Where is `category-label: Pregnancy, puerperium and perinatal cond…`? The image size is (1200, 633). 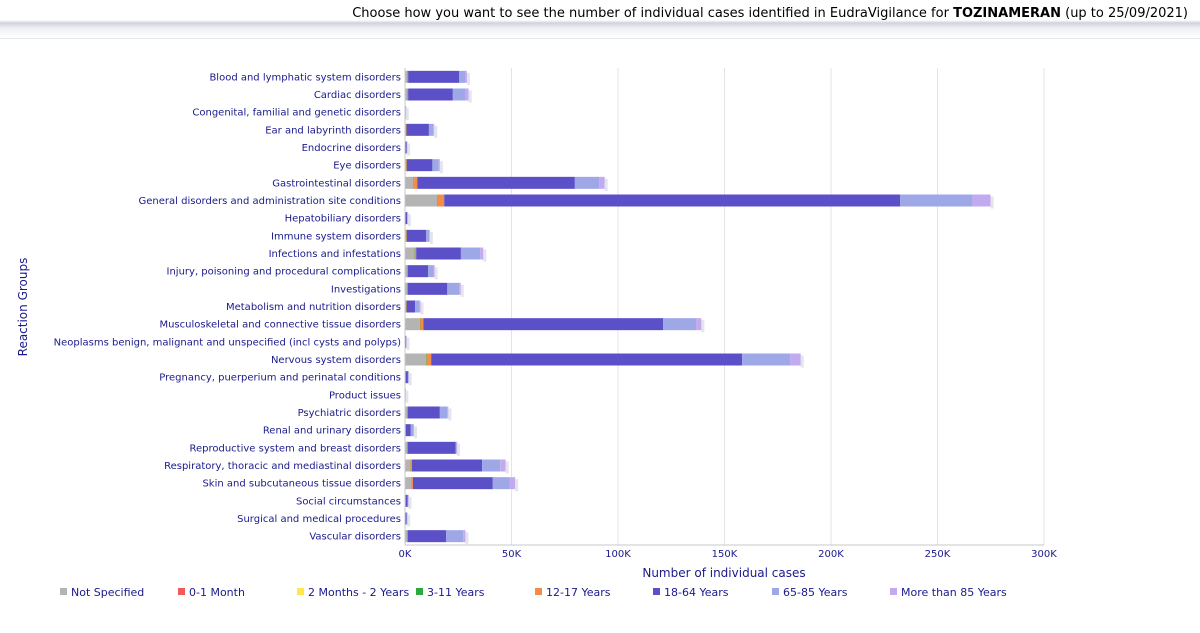
category-label: Pregnancy, puerperium and perinatal cond… is located at coordinates (280, 378).